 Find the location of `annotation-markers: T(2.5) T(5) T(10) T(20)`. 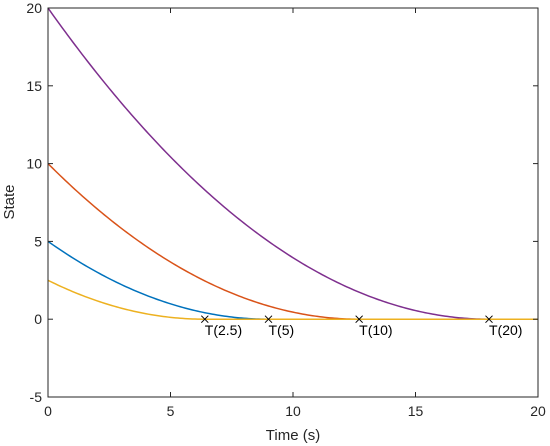

annotation-markers: T(2.5) T(5) T(10) T(20) is located at coordinates (361, 326).